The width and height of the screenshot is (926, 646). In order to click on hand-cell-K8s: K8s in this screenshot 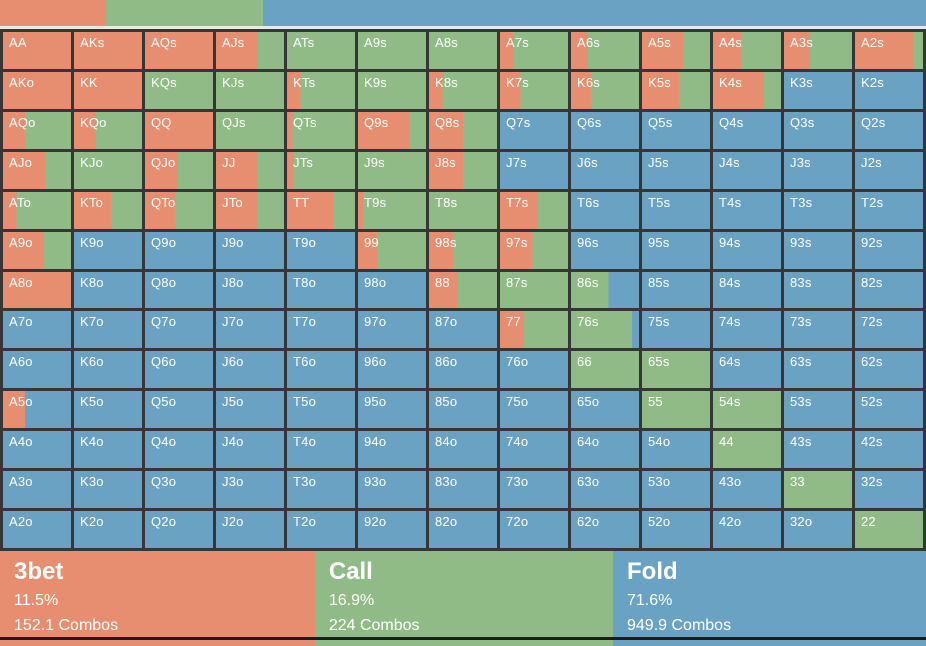, I will do `click(463, 90)`.